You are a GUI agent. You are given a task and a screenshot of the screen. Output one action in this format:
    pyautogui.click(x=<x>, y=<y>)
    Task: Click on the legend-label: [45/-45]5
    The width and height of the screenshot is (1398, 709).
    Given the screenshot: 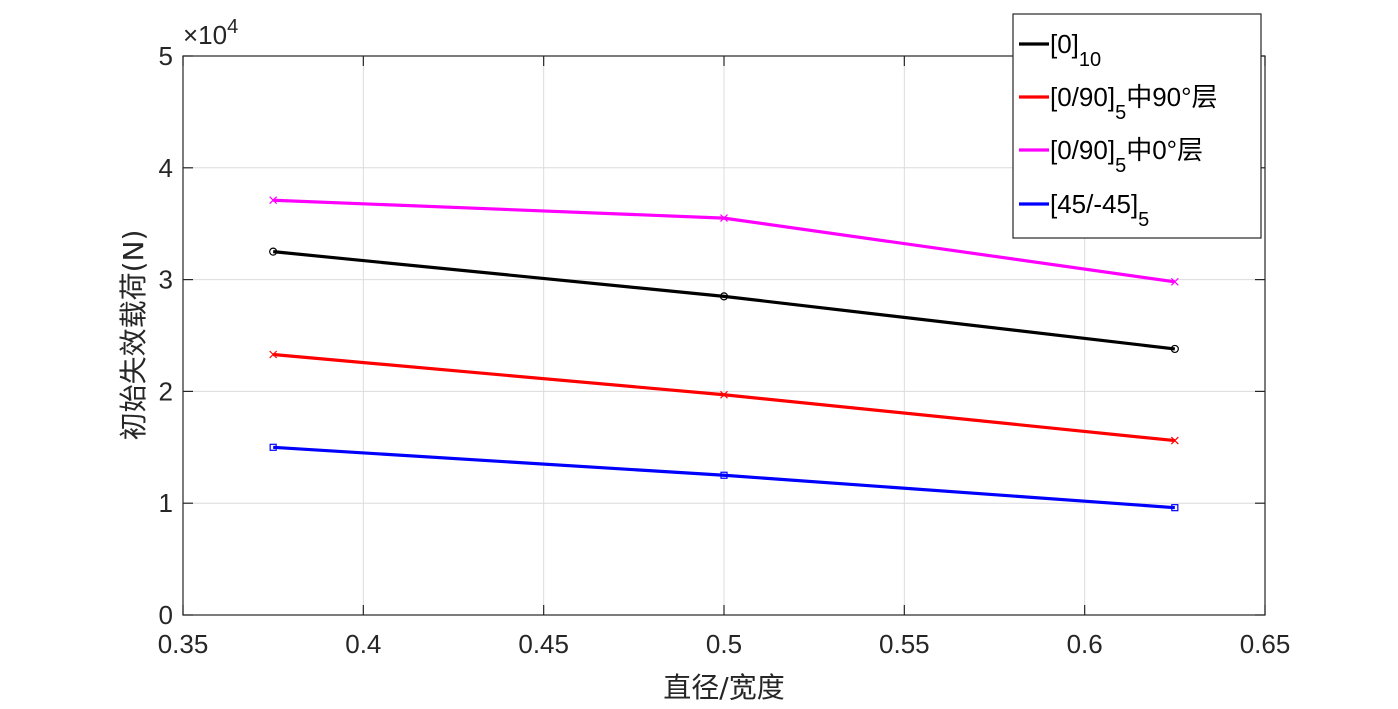 What is the action you would take?
    pyautogui.click(x=1099, y=210)
    